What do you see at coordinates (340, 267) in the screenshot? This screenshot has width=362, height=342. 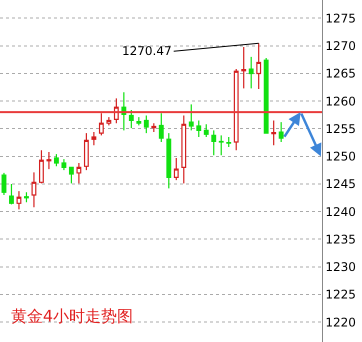 I see `y-tick-label: 1230` at bounding box center [340, 267].